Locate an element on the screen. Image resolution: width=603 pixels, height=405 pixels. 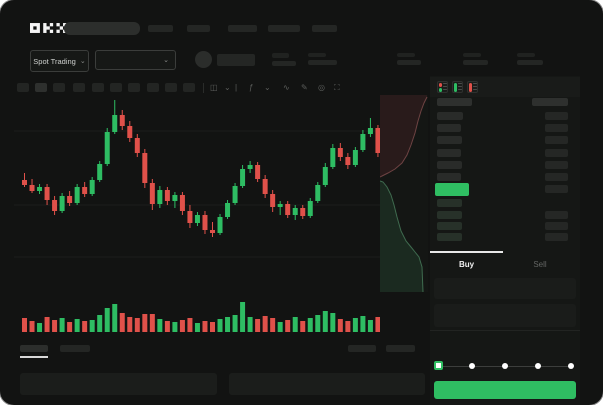
orders-tab-underline is located at coordinates (34, 357).